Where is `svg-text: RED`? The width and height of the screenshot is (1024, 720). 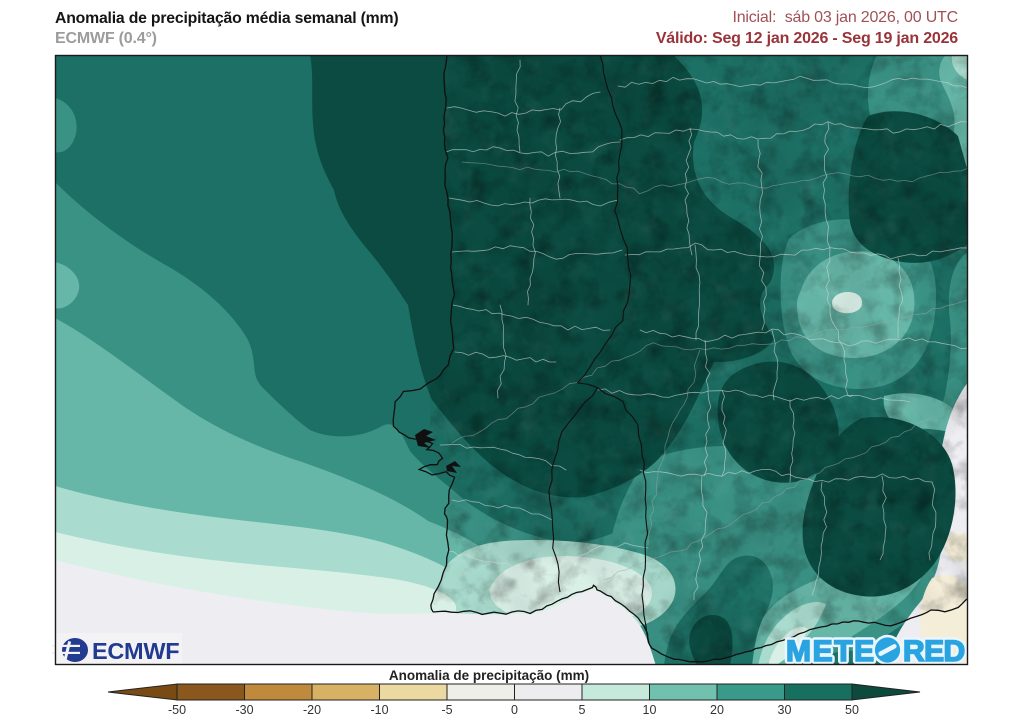 svg-text: RED is located at coordinates (934, 651).